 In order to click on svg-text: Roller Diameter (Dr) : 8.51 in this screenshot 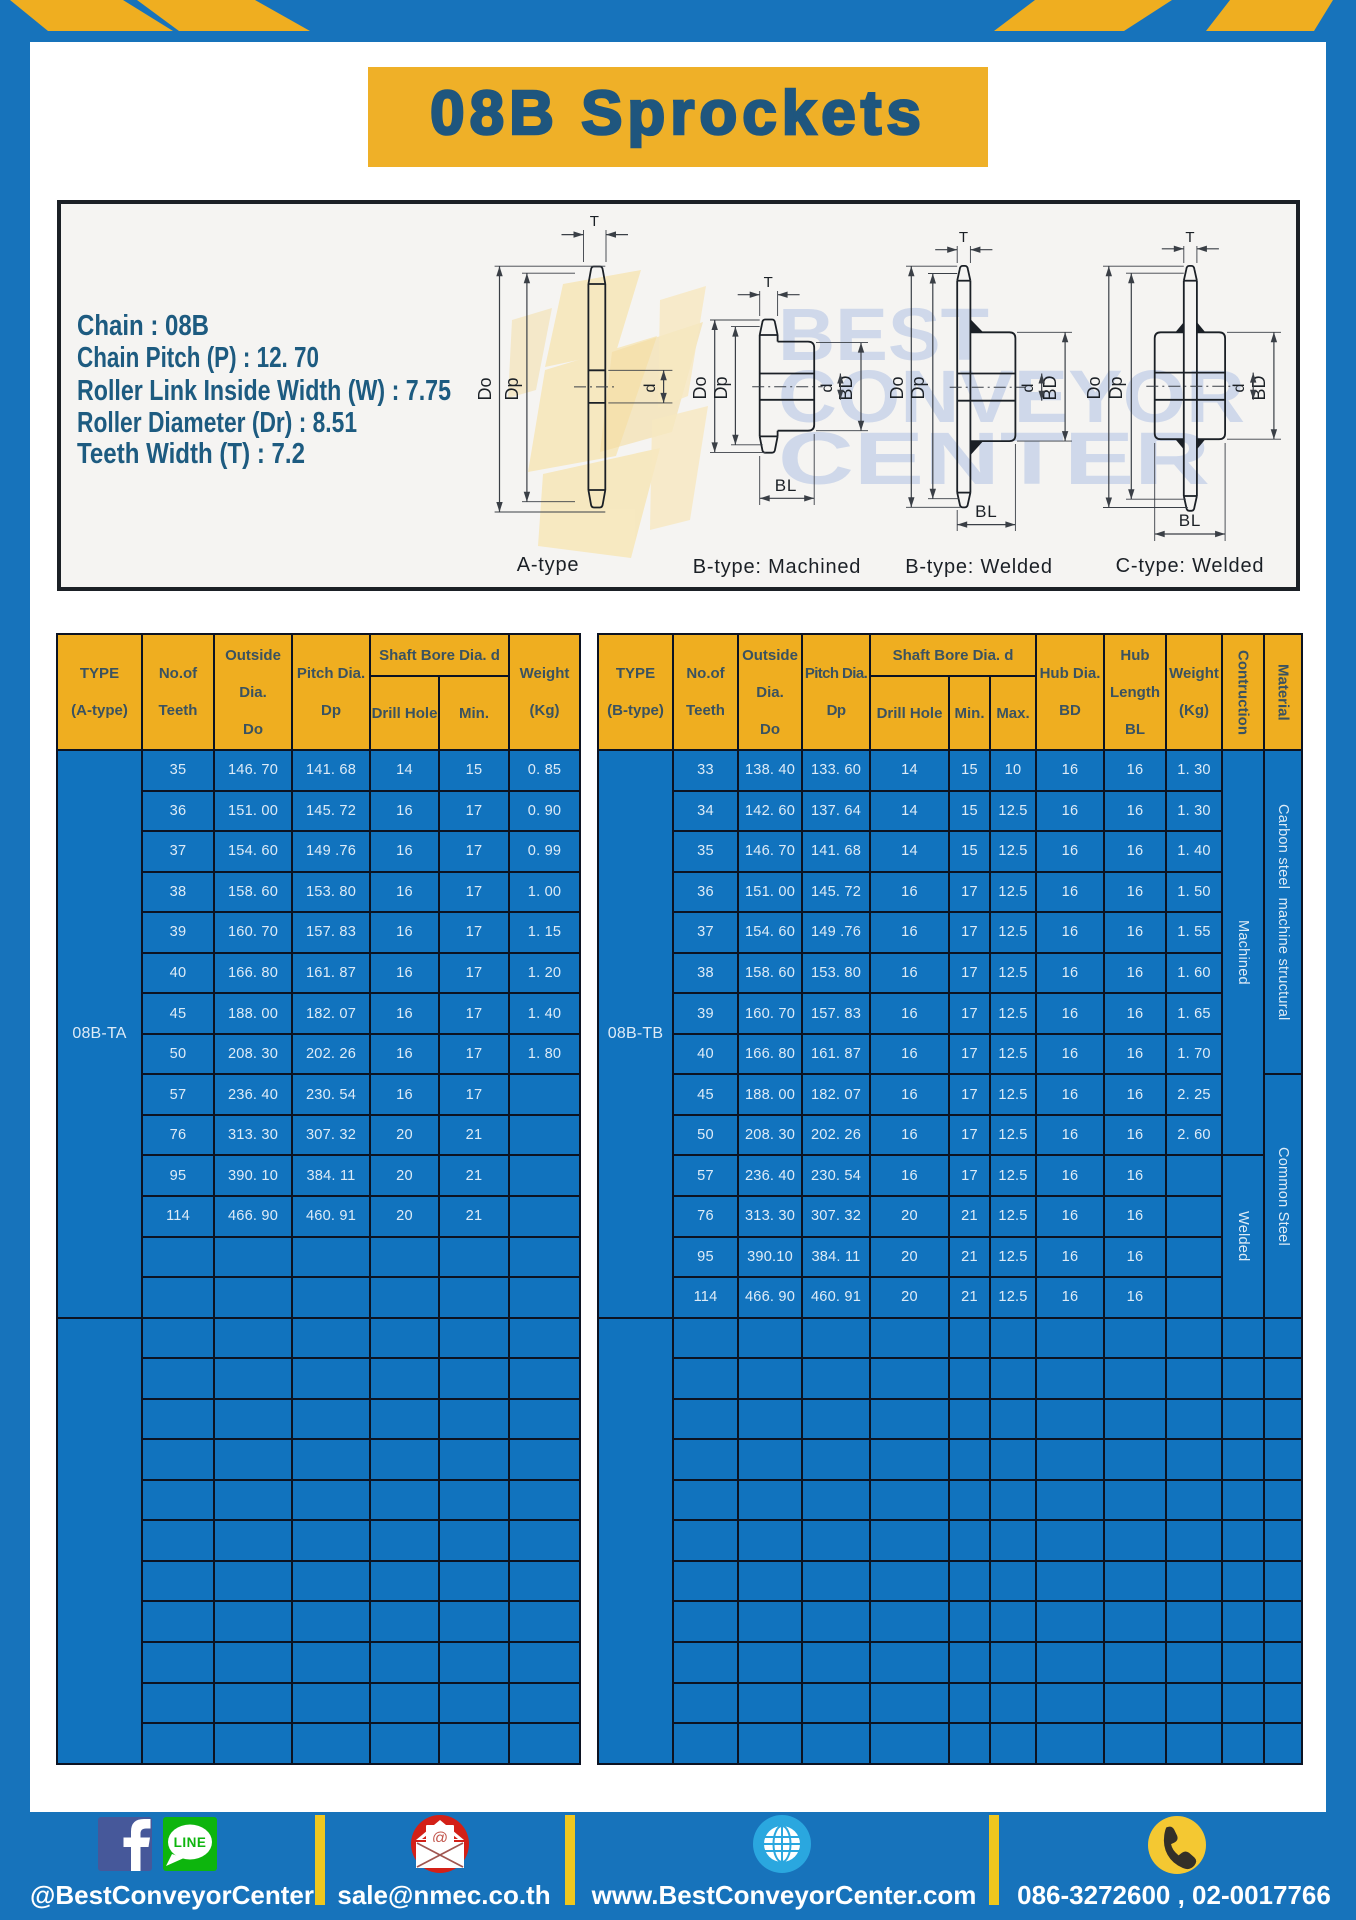, I will do `click(217, 423)`.